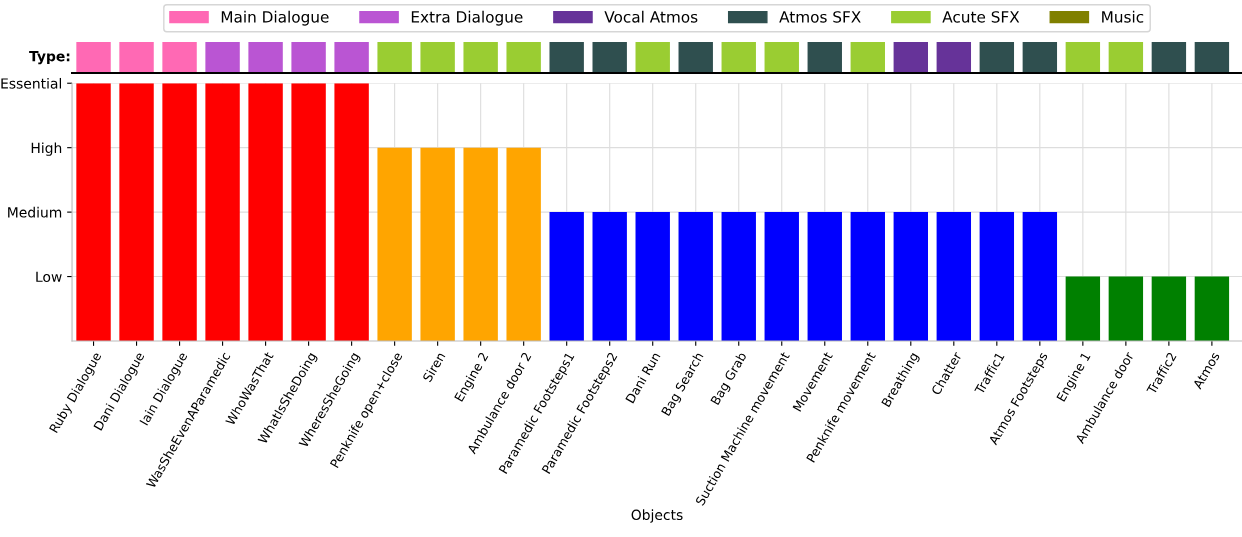 The image size is (1242, 537). What do you see at coordinates (49, 277) in the screenshot?
I see `category-label: Low` at bounding box center [49, 277].